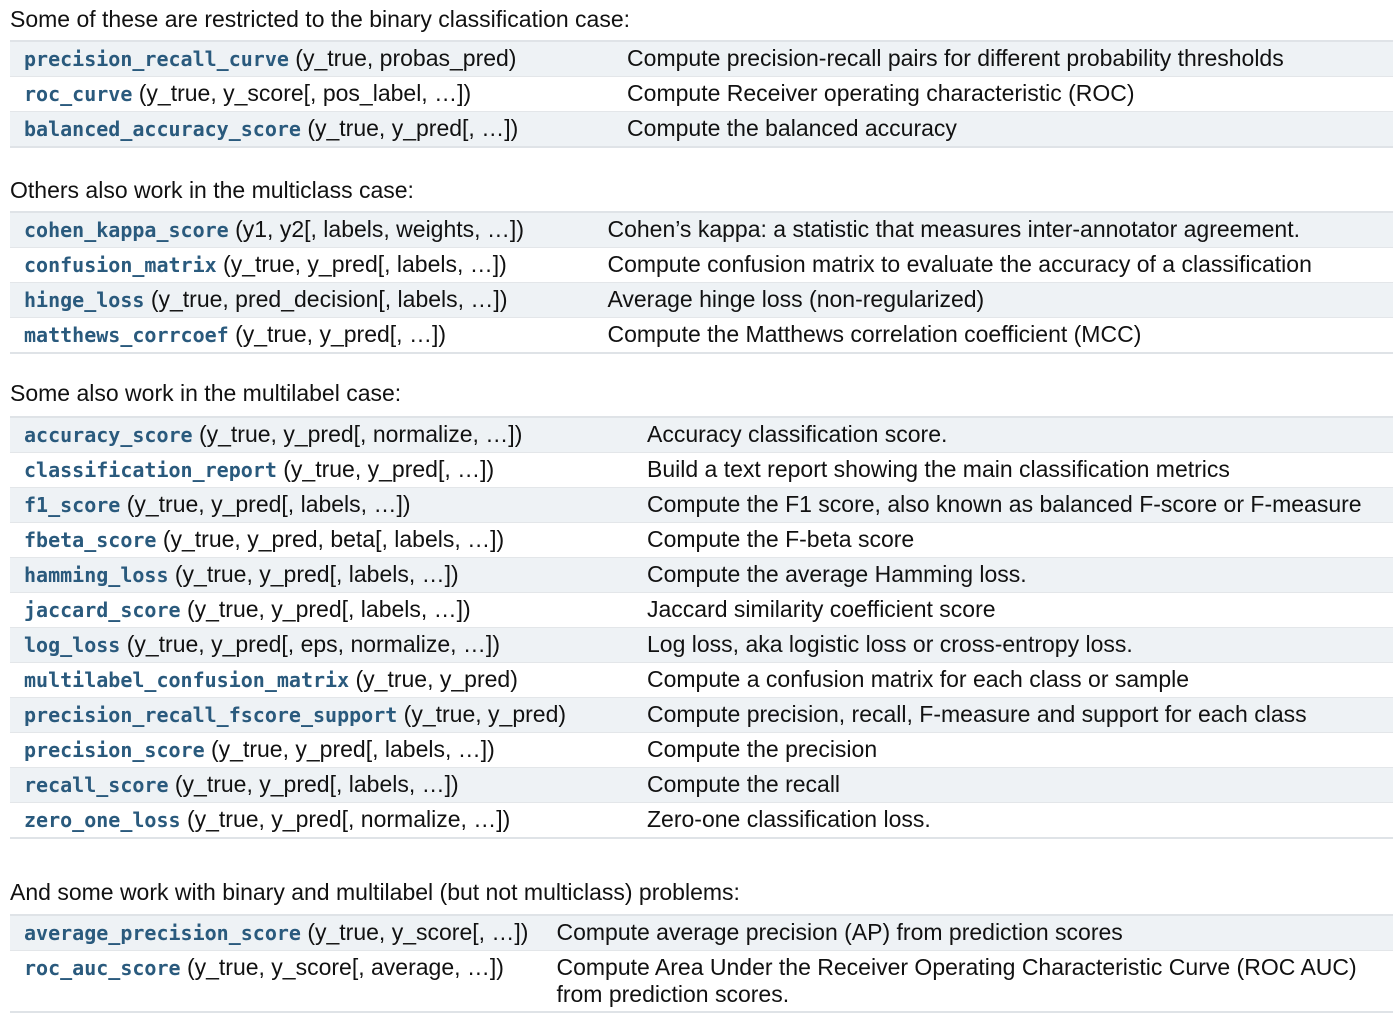  I want to click on function-name-link: precision_score, so click(114, 750).